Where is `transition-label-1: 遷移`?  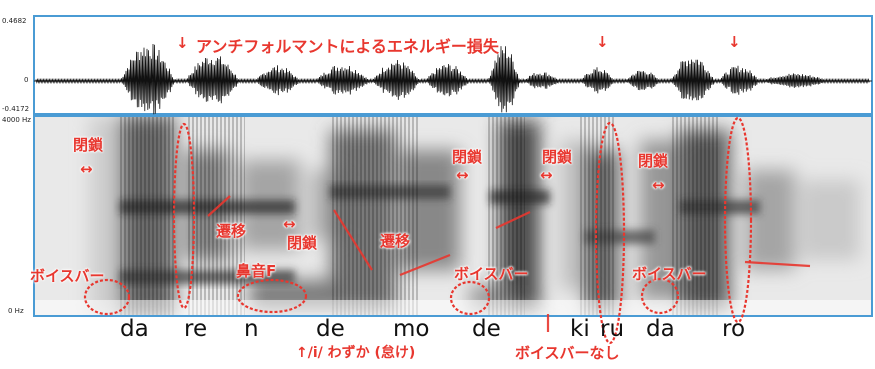 transition-label-1: 遷移 is located at coordinates (231, 231).